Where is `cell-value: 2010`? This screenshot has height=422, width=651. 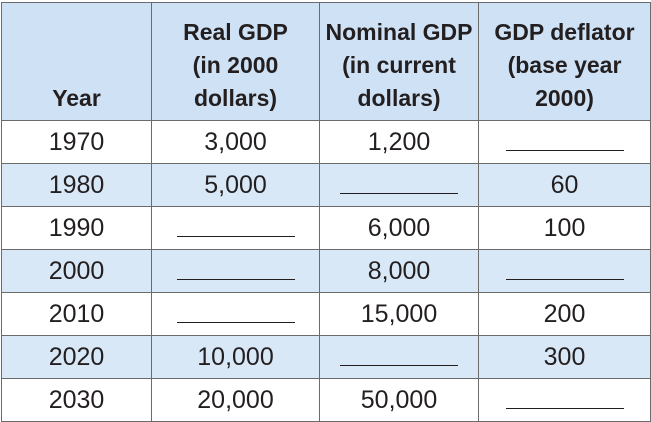 cell-value: 2010 is located at coordinates (76, 313).